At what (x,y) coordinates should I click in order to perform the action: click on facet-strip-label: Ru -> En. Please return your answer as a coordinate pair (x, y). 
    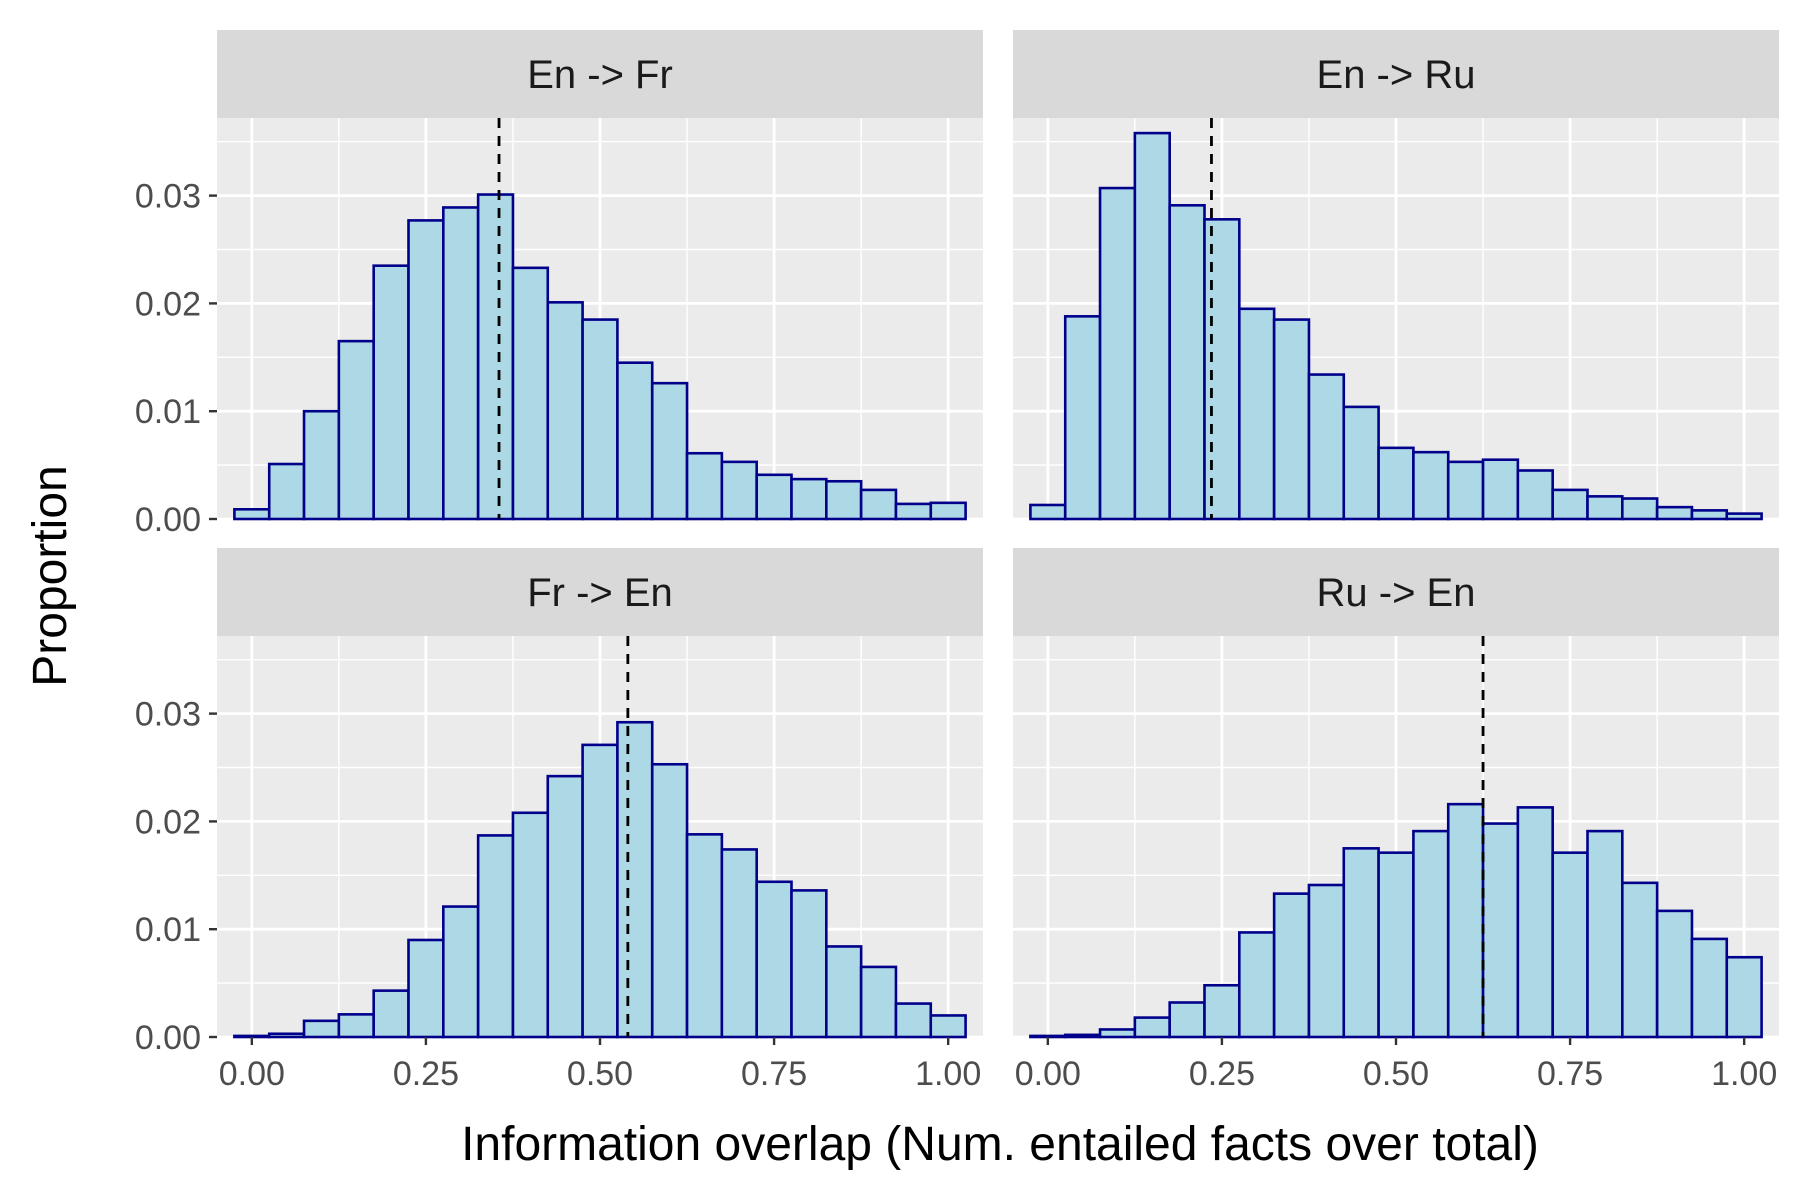
    Looking at the image, I should click on (1396, 593).